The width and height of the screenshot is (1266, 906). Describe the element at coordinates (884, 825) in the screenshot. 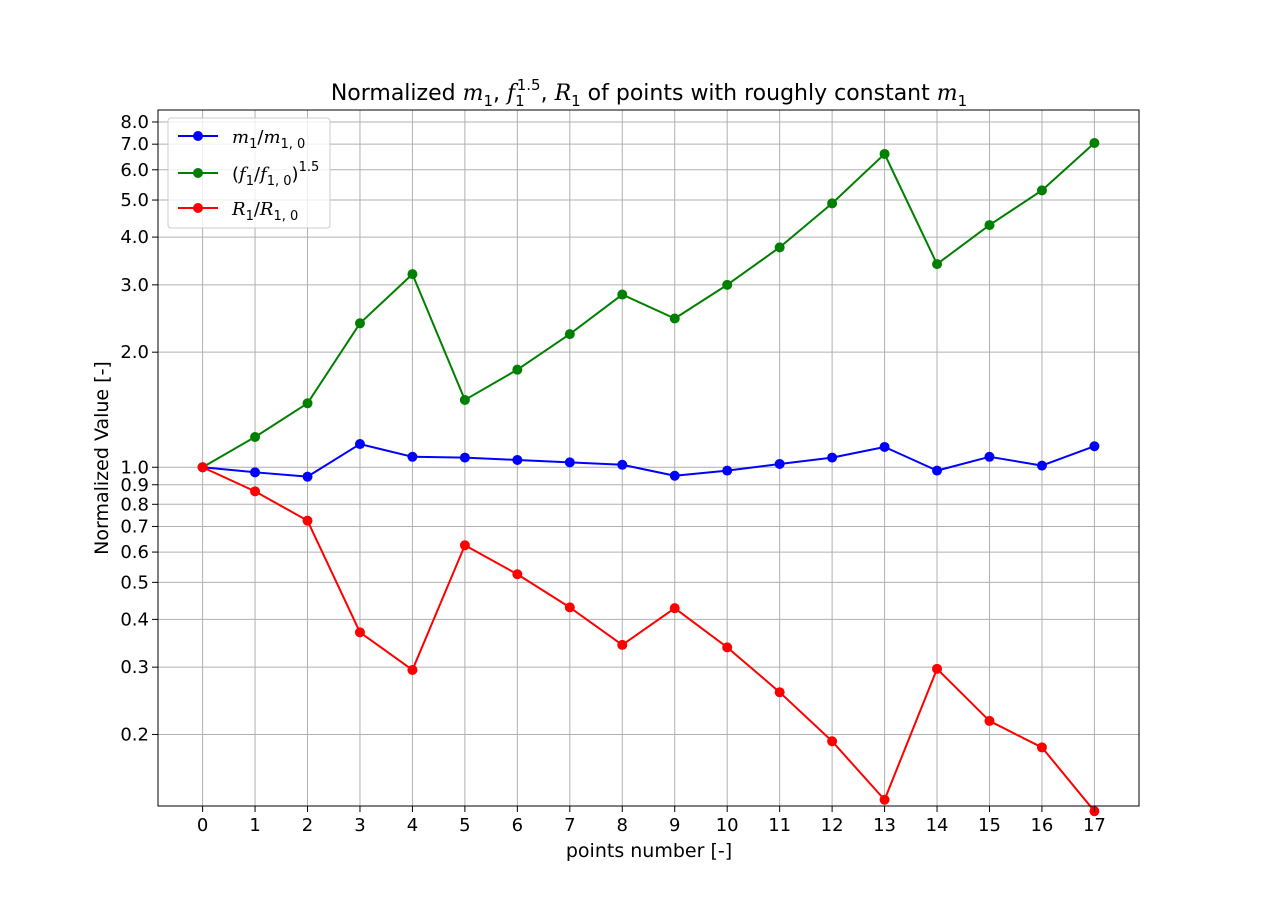

I see `x-tick-label: 13` at that location.